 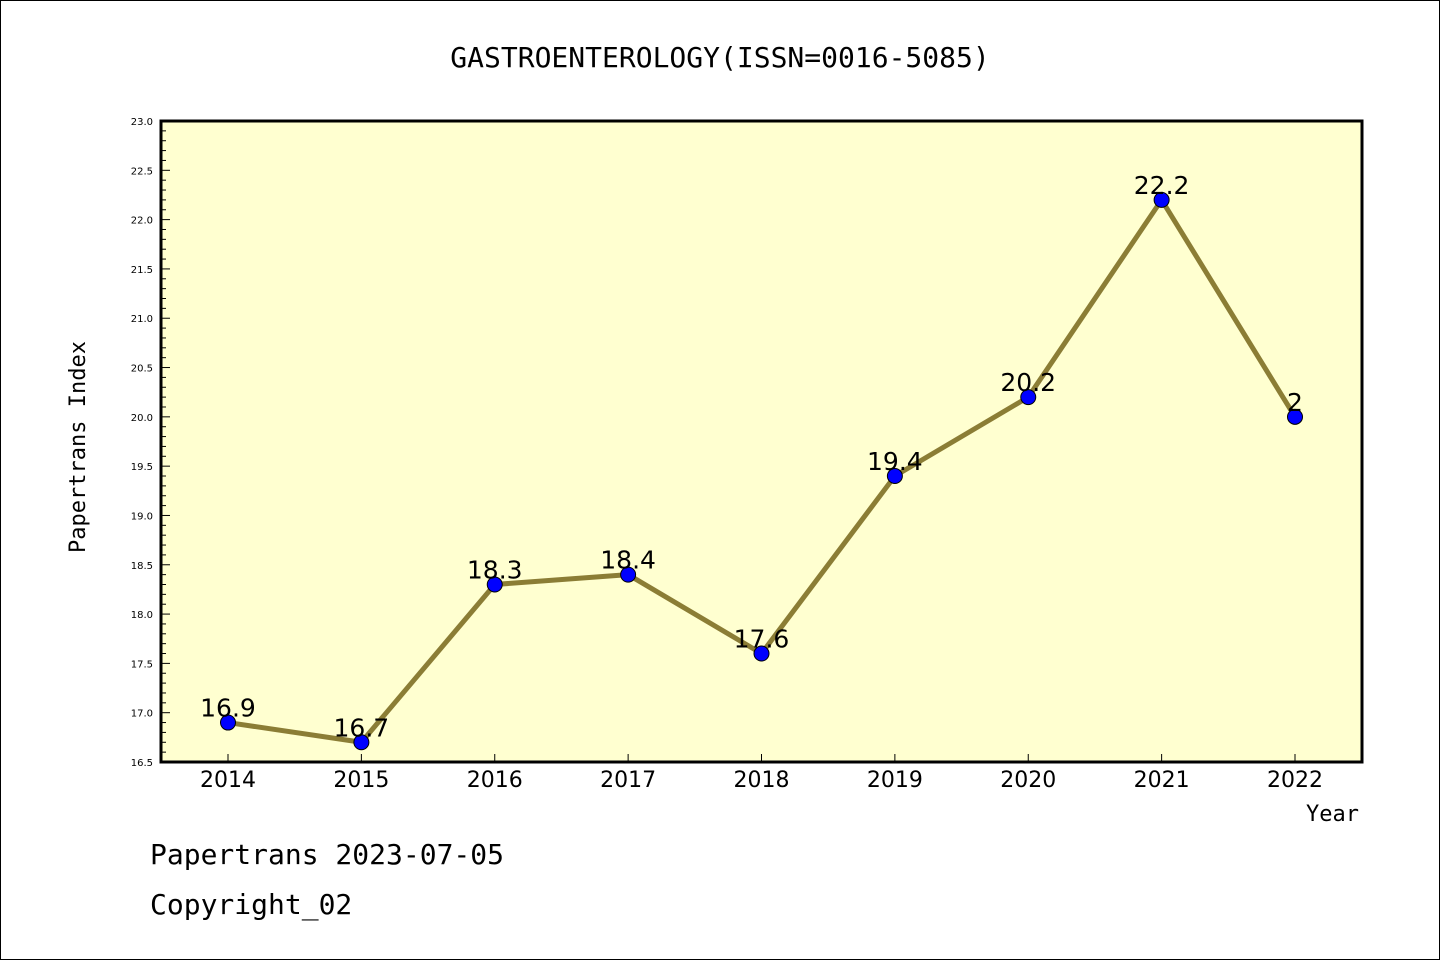 What do you see at coordinates (895, 780) in the screenshot?
I see `x-tick-label: 2019` at bounding box center [895, 780].